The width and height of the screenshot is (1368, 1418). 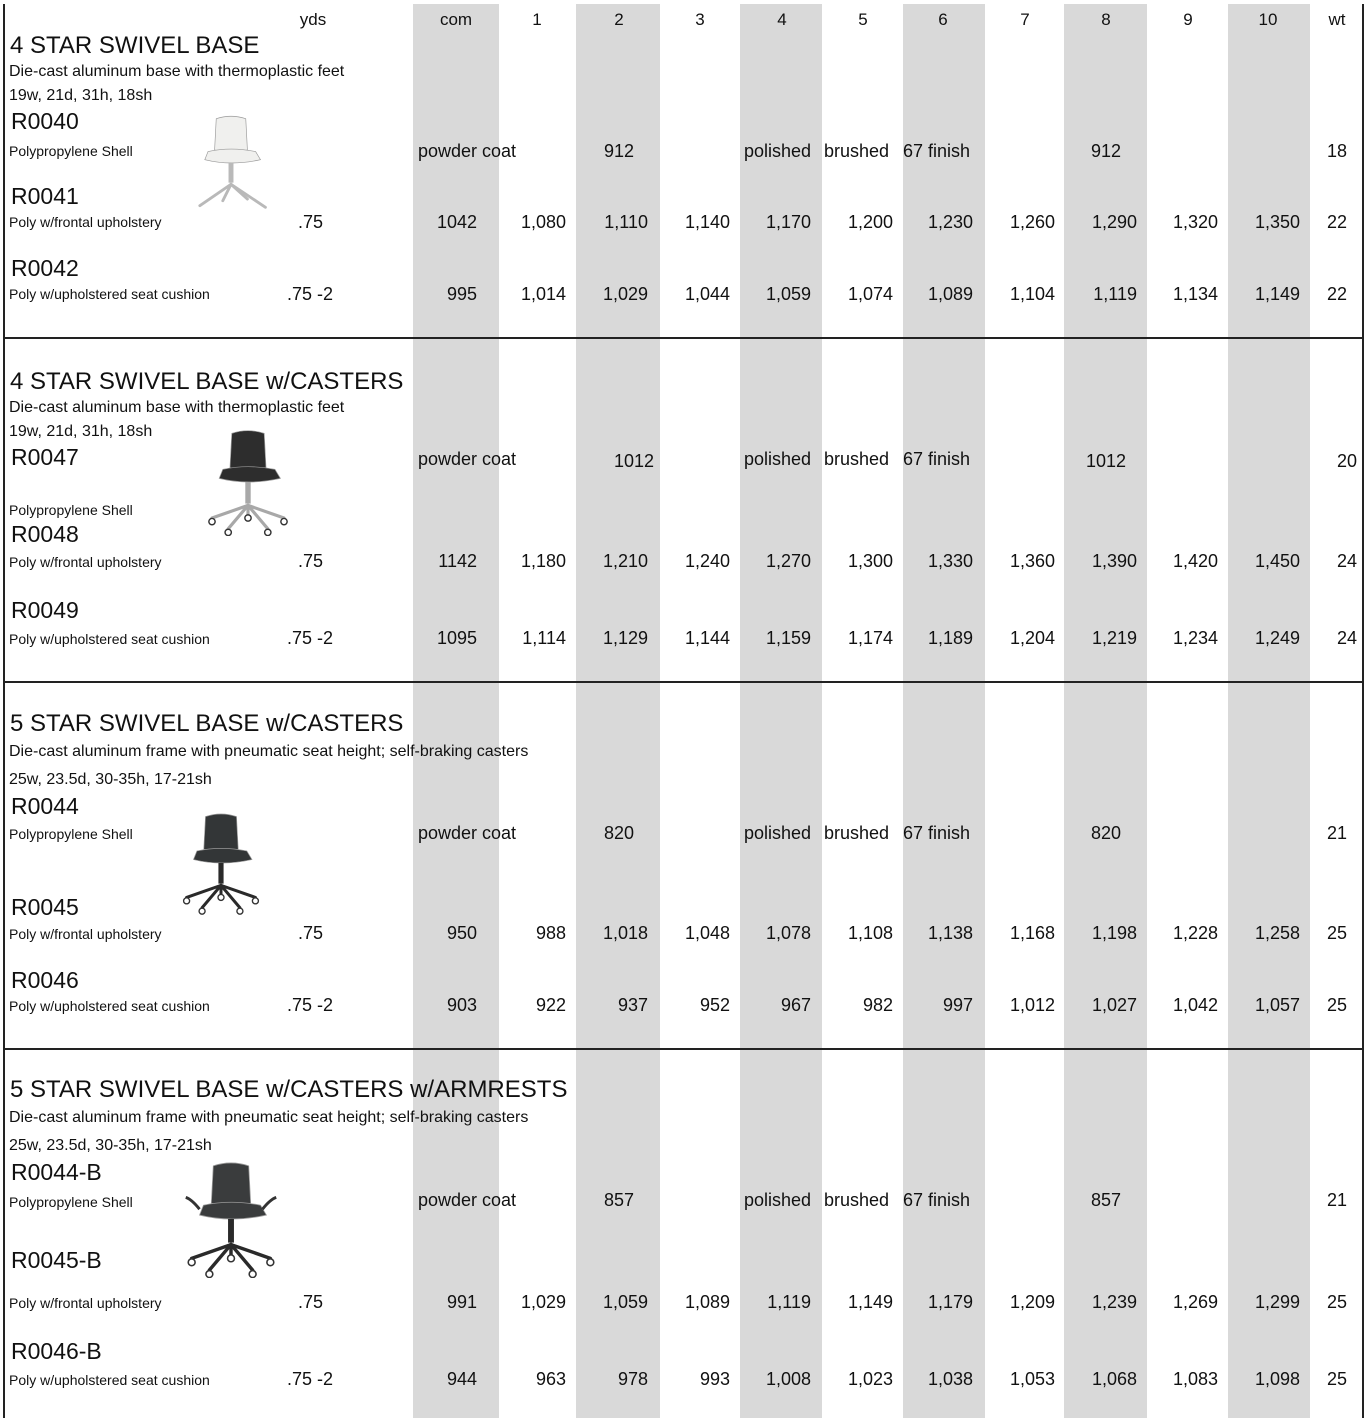 I want to click on price-cell: 1,450, so click(x=1277, y=561).